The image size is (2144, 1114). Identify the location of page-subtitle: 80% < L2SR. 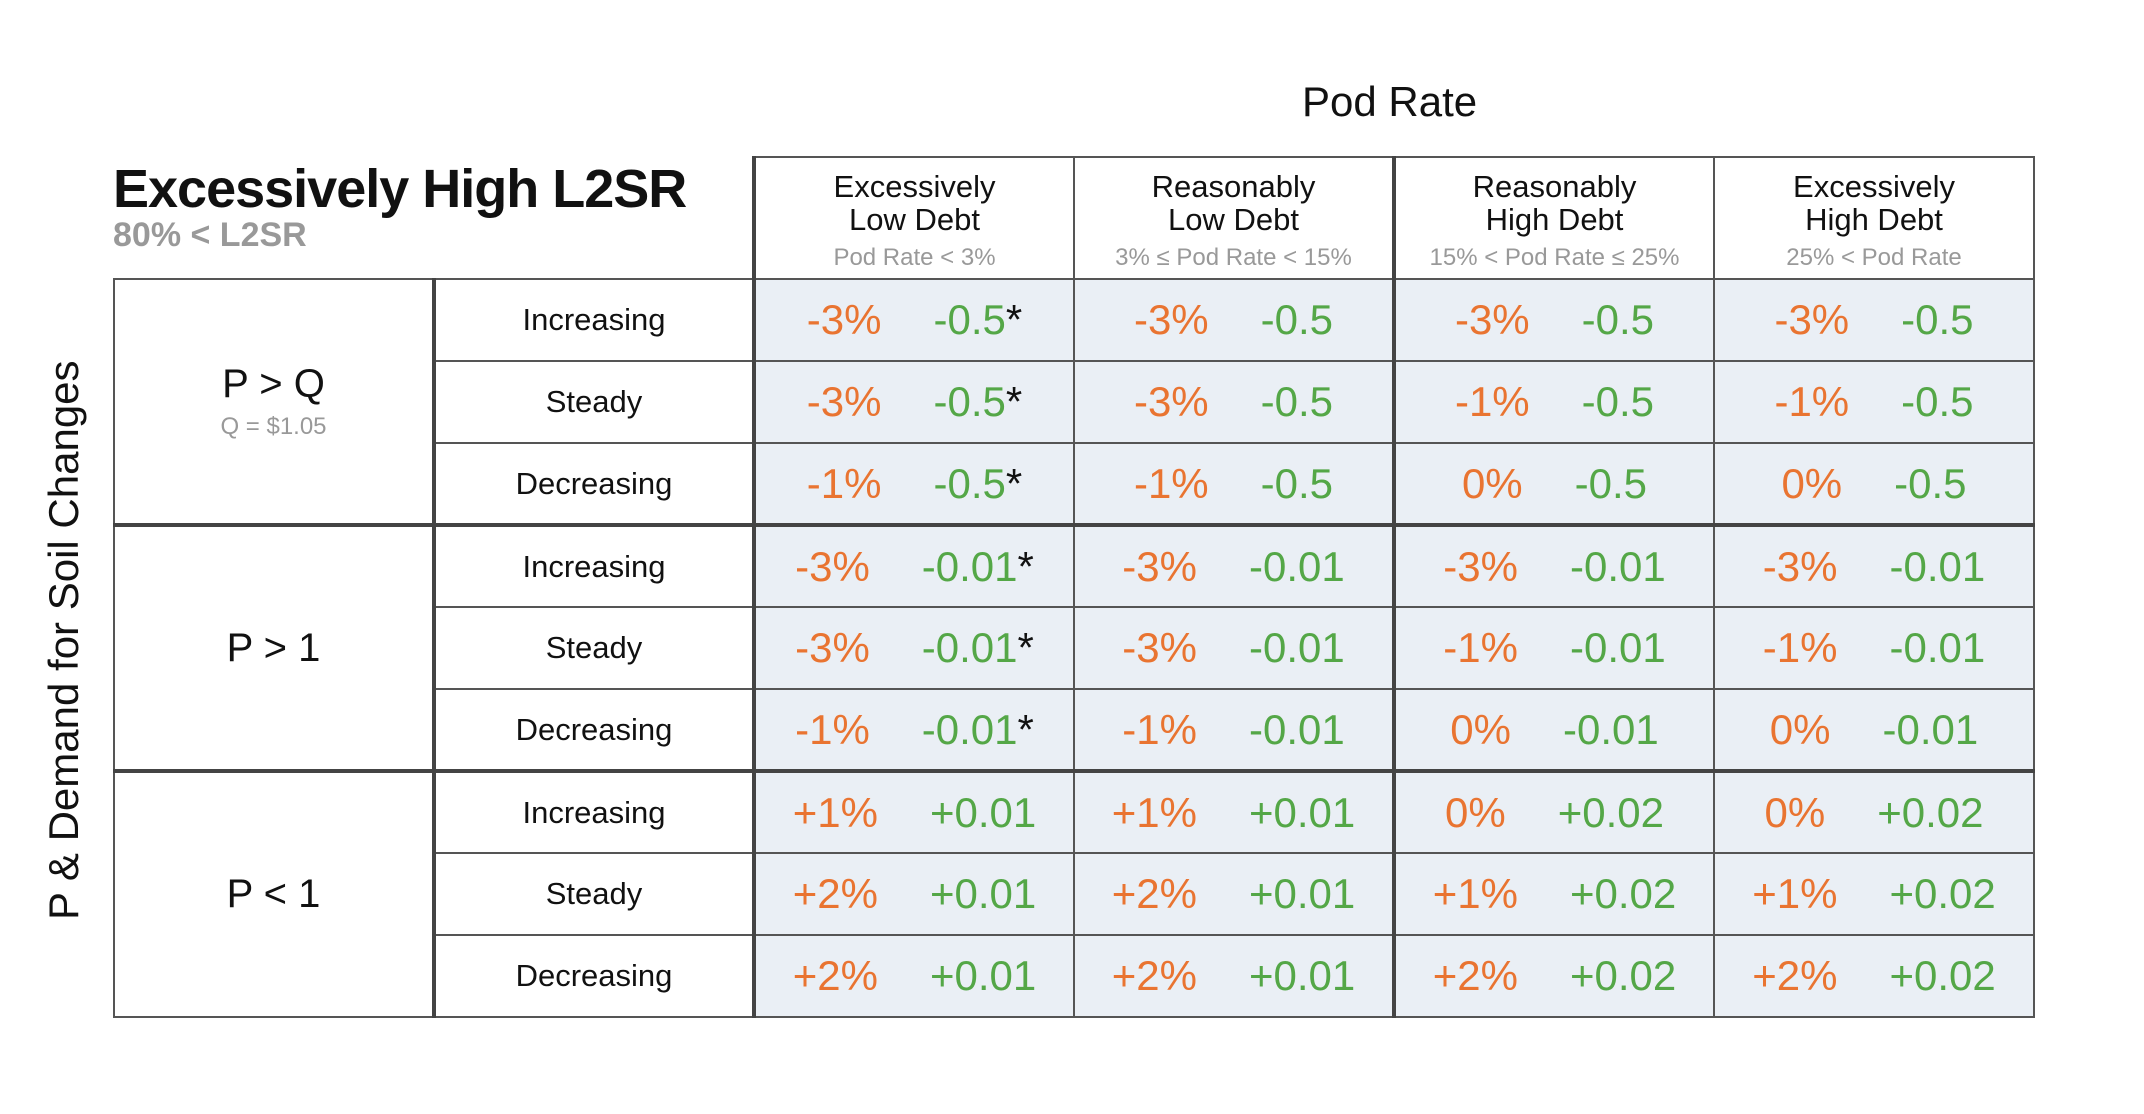
(210, 235).